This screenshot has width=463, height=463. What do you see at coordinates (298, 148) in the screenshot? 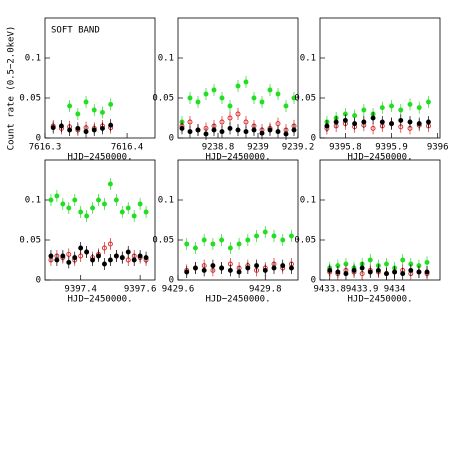
I see `x-tick-label: 9239.2` at bounding box center [298, 148].